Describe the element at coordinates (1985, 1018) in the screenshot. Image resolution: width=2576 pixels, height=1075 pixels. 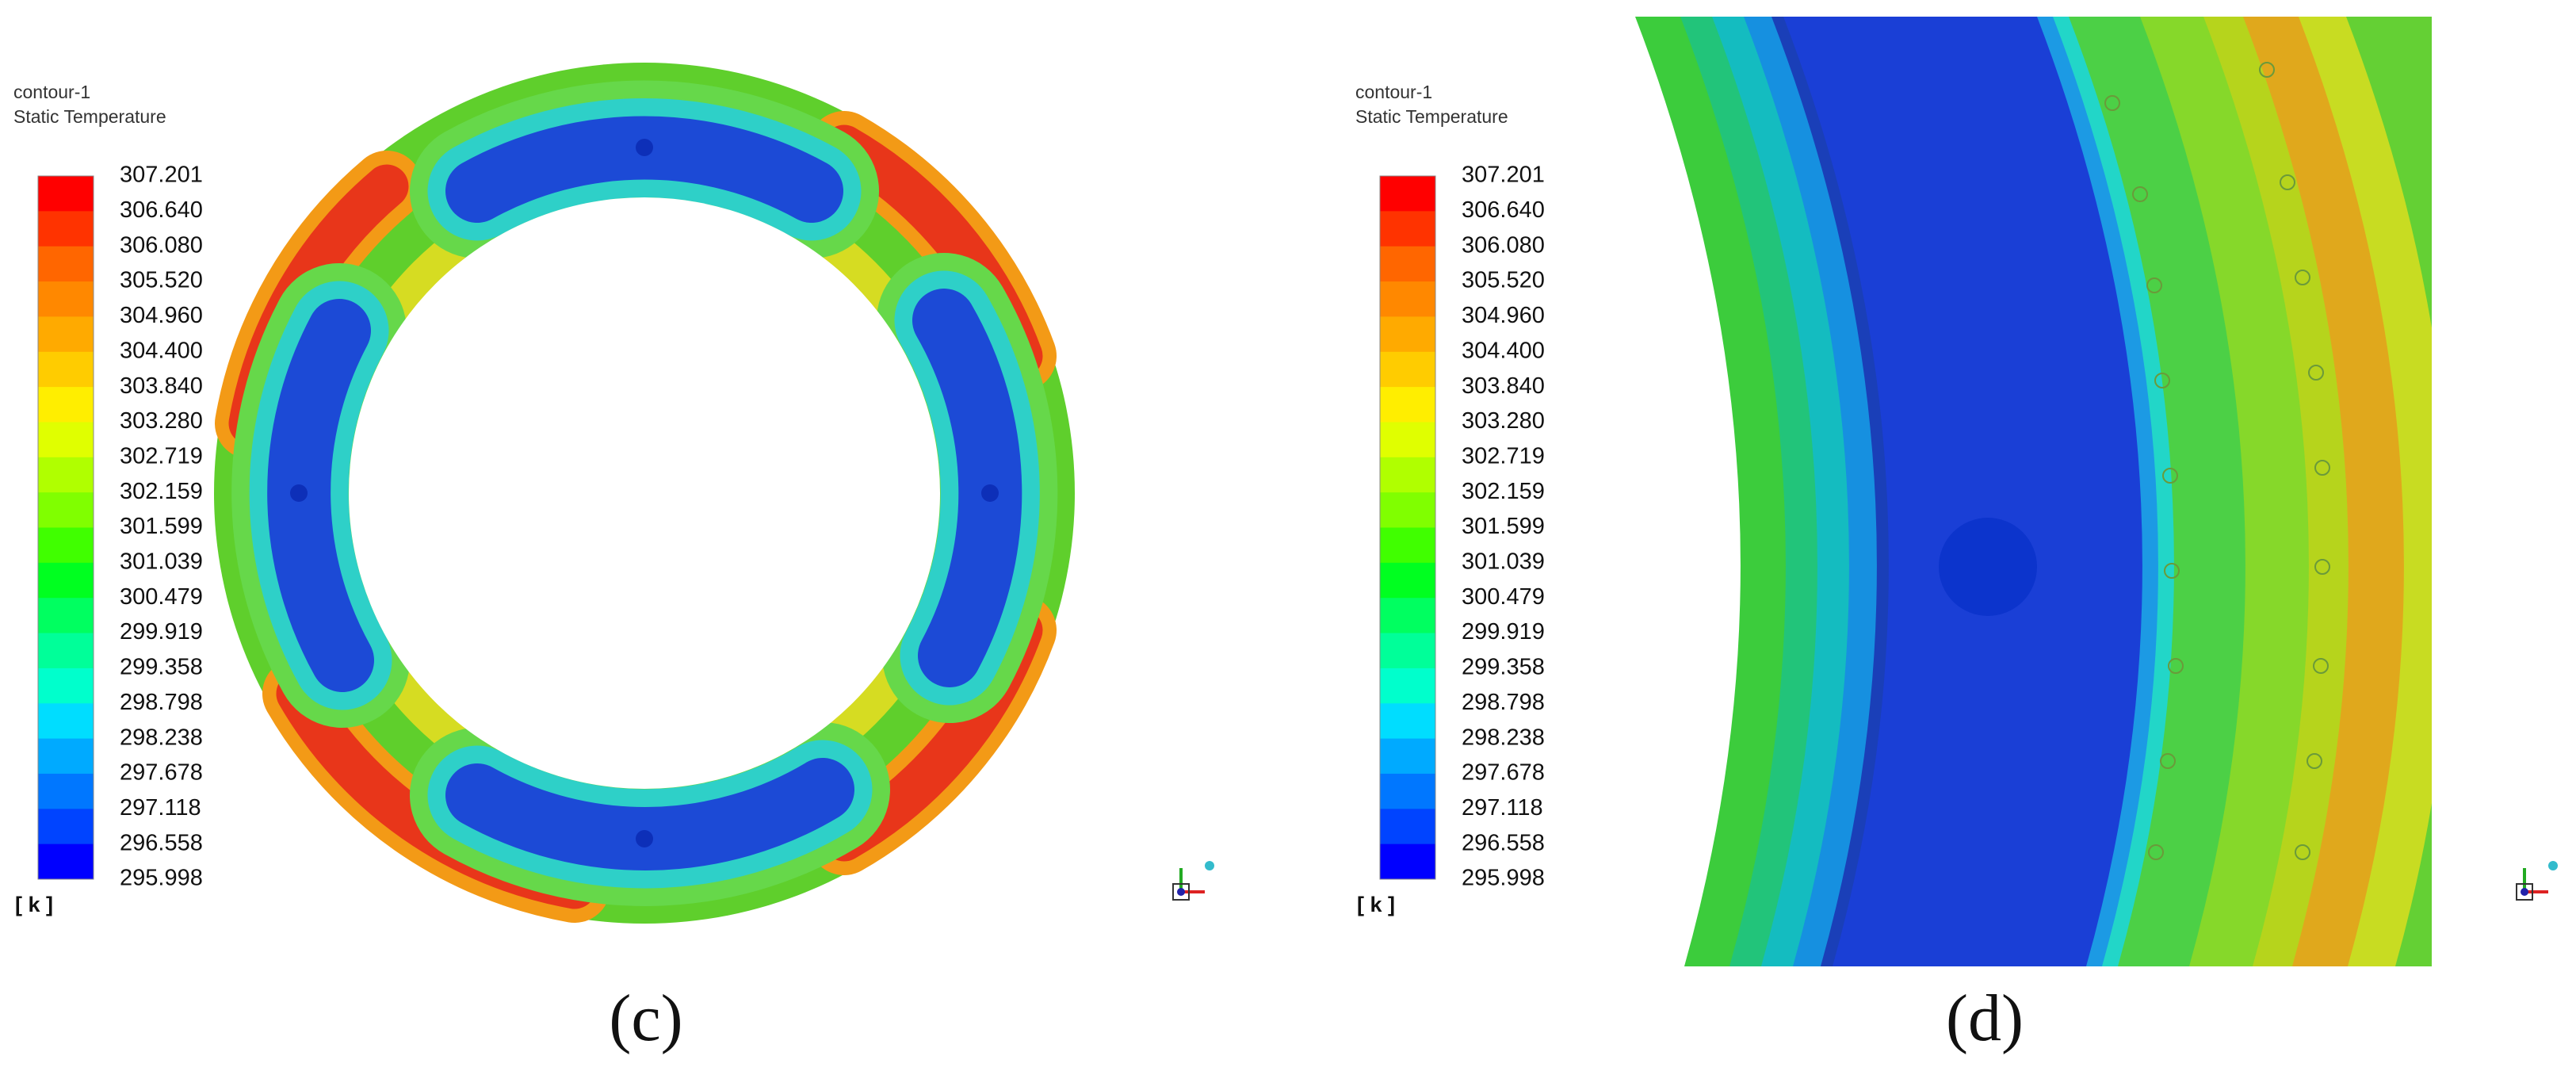
I see `panel-caption: (d)` at that location.